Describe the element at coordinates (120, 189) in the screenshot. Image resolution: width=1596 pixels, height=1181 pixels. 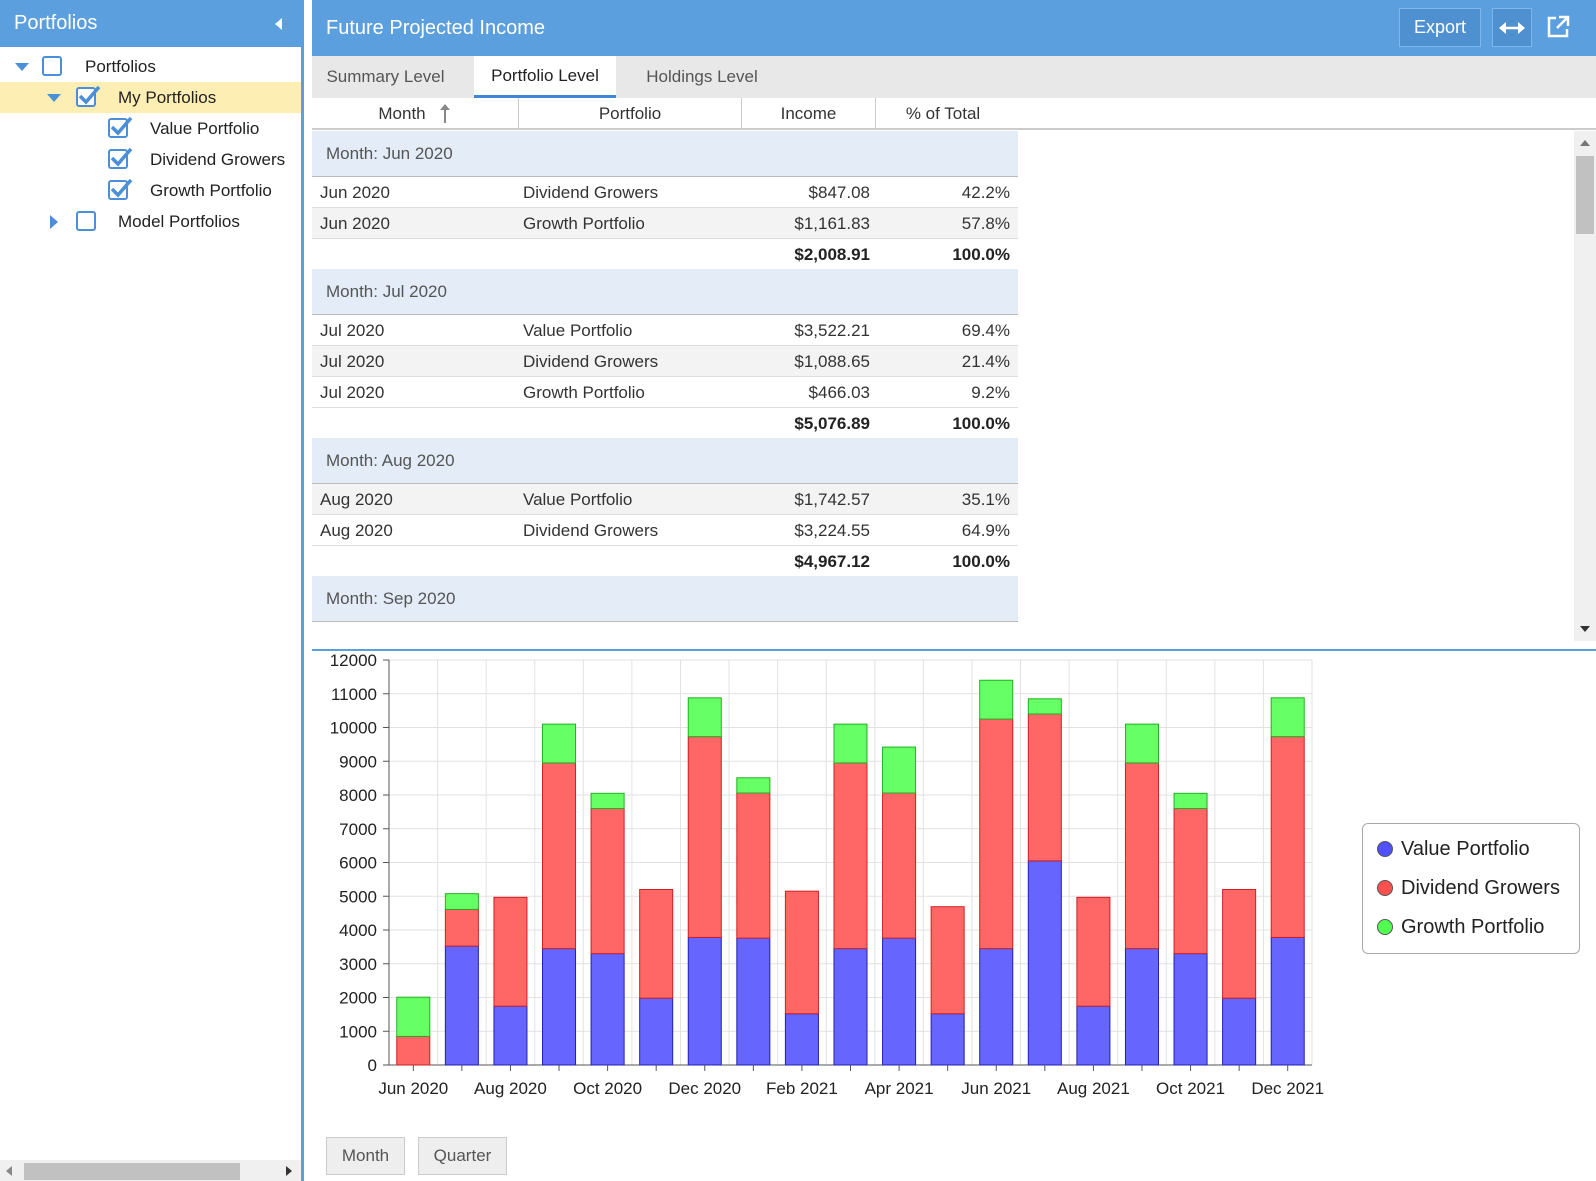
I see `tree-checkbox-growth-portfolio` at that location.